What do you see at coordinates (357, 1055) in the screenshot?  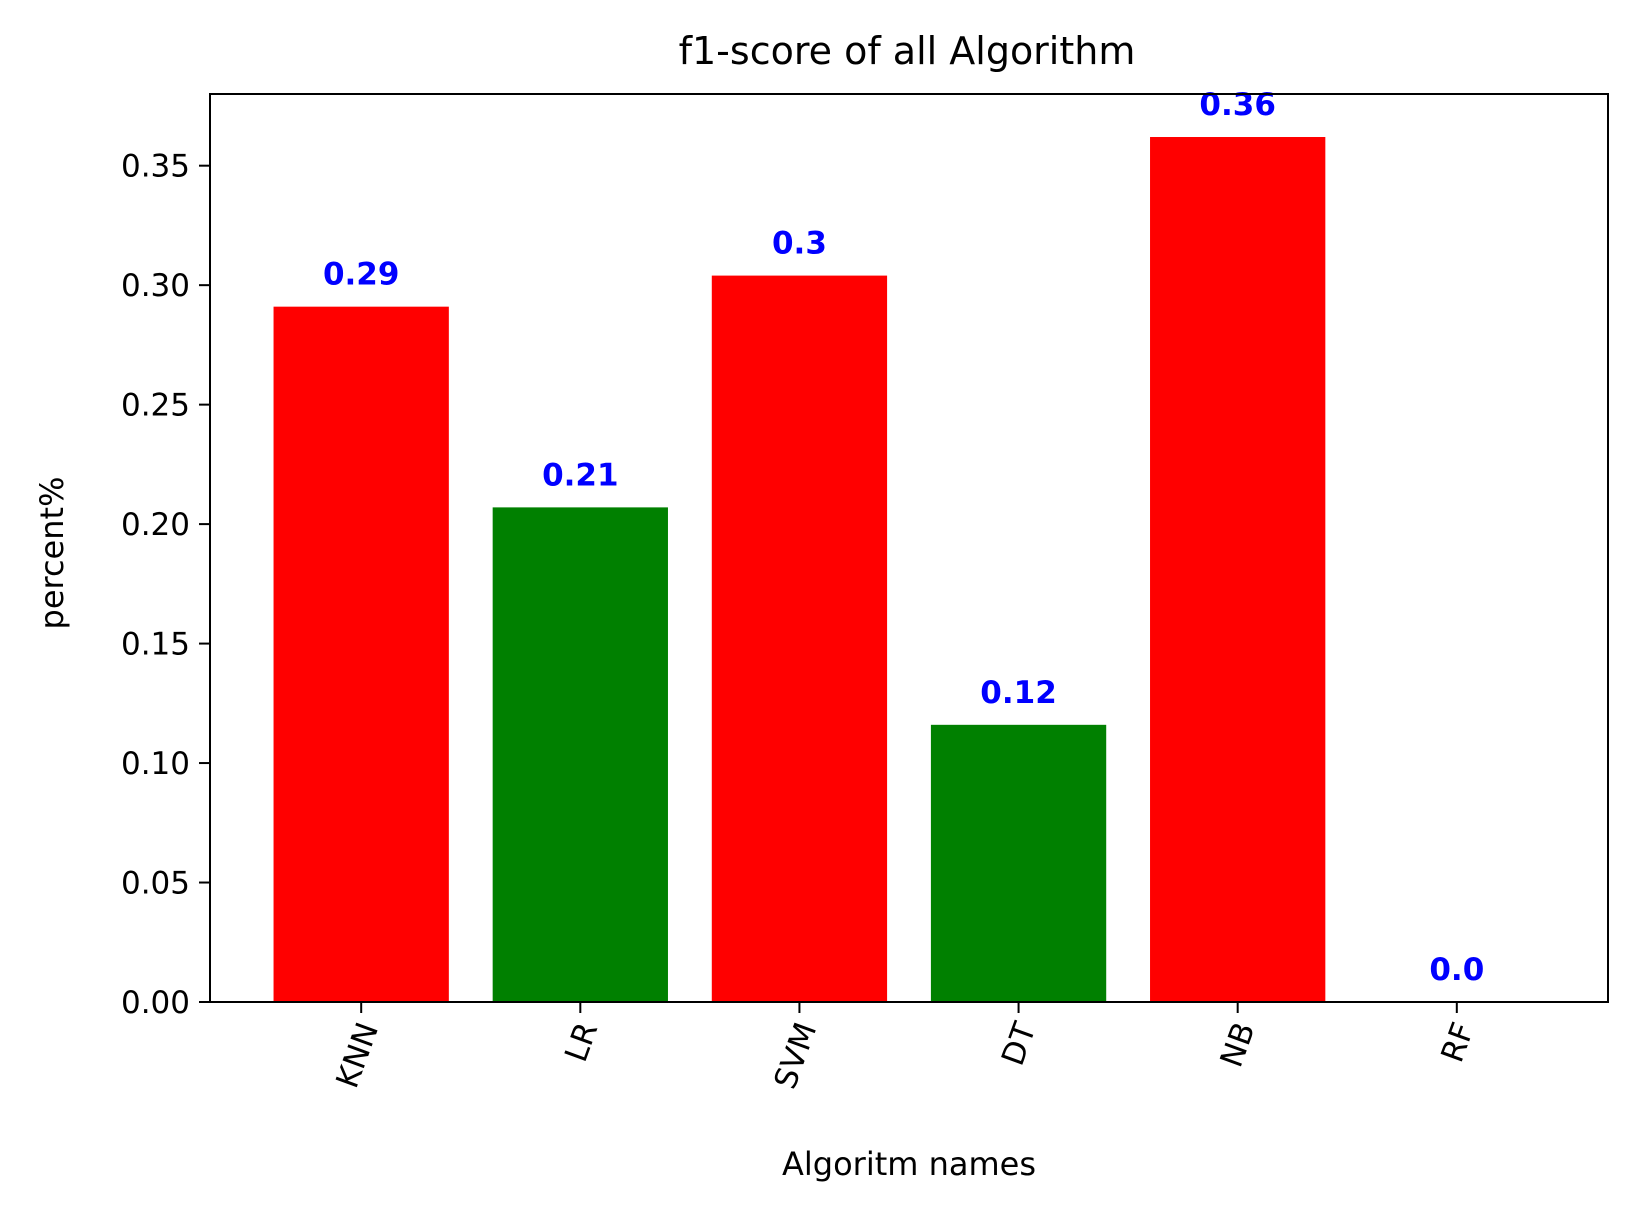 I see `x-tick-label-knn: KNN` at bounding box center [357, 1055].